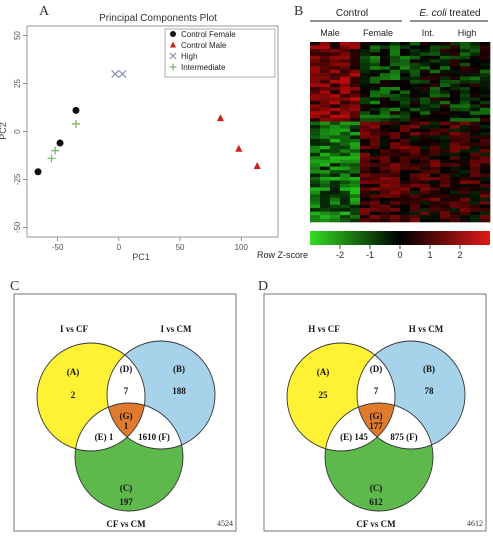  What do you see at coordinates (161, 395) in the screenshot?
I see `venn-c-circle-outline-right` at bounding box center [161, 395].